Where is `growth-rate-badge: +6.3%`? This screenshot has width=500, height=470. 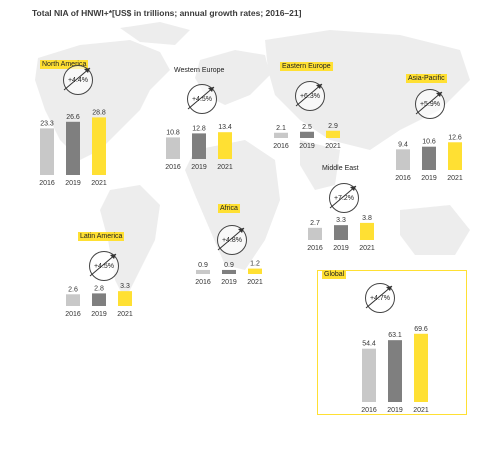
growth-rate-badge: +6.3% is located at coordinates (310, 96).